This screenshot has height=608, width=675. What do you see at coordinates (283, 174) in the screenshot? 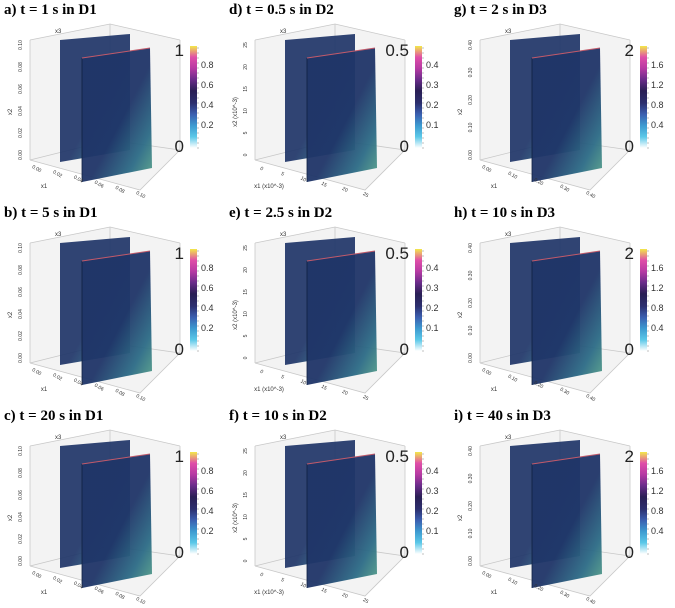
I see `x1-tick-label: 5` at bounding box center [283, 174].